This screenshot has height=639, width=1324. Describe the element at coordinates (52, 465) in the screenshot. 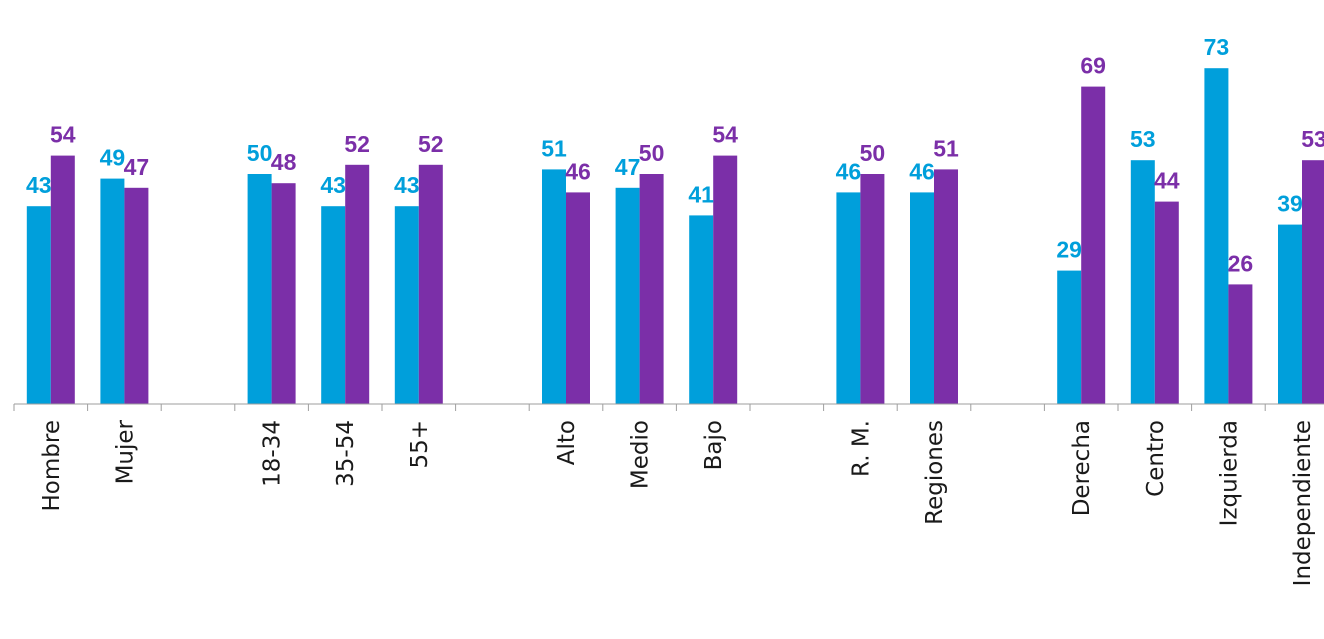

I see `category-label: Hombre` at that location.